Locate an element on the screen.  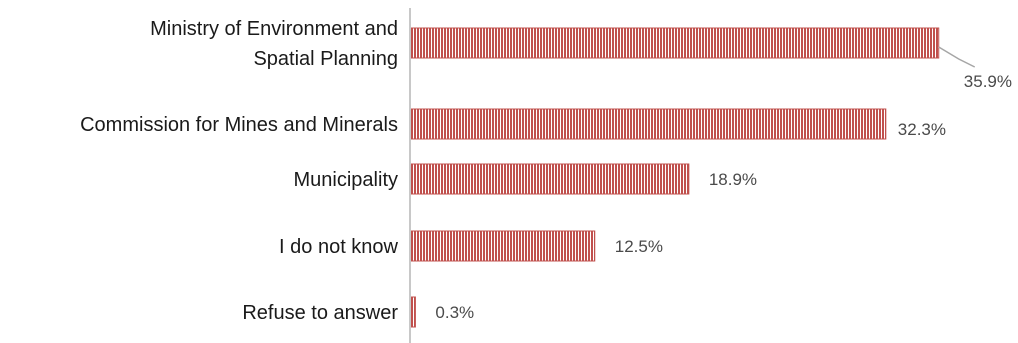
value-label-1: 32.3% is located at coordinates (922, 129).